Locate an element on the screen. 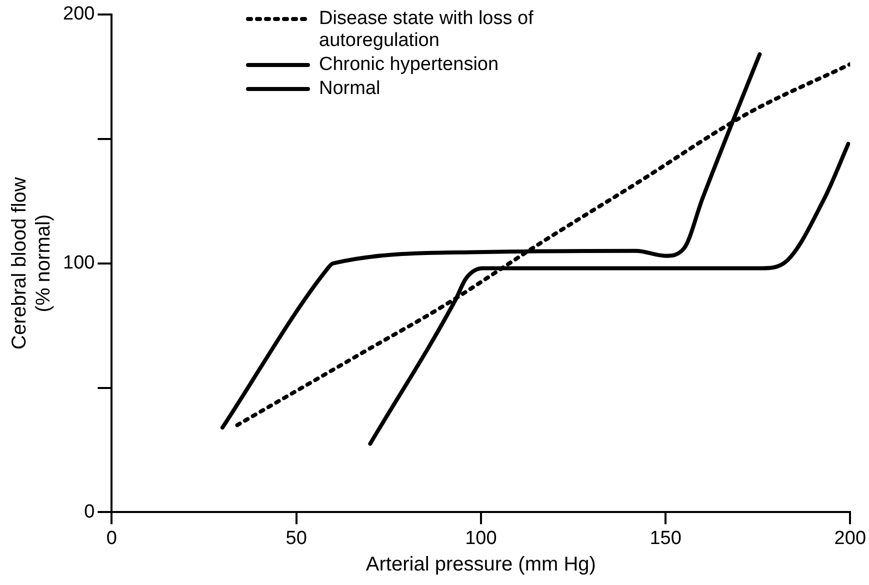  x-tick-label: 200 is located at coordinates (850, 538).